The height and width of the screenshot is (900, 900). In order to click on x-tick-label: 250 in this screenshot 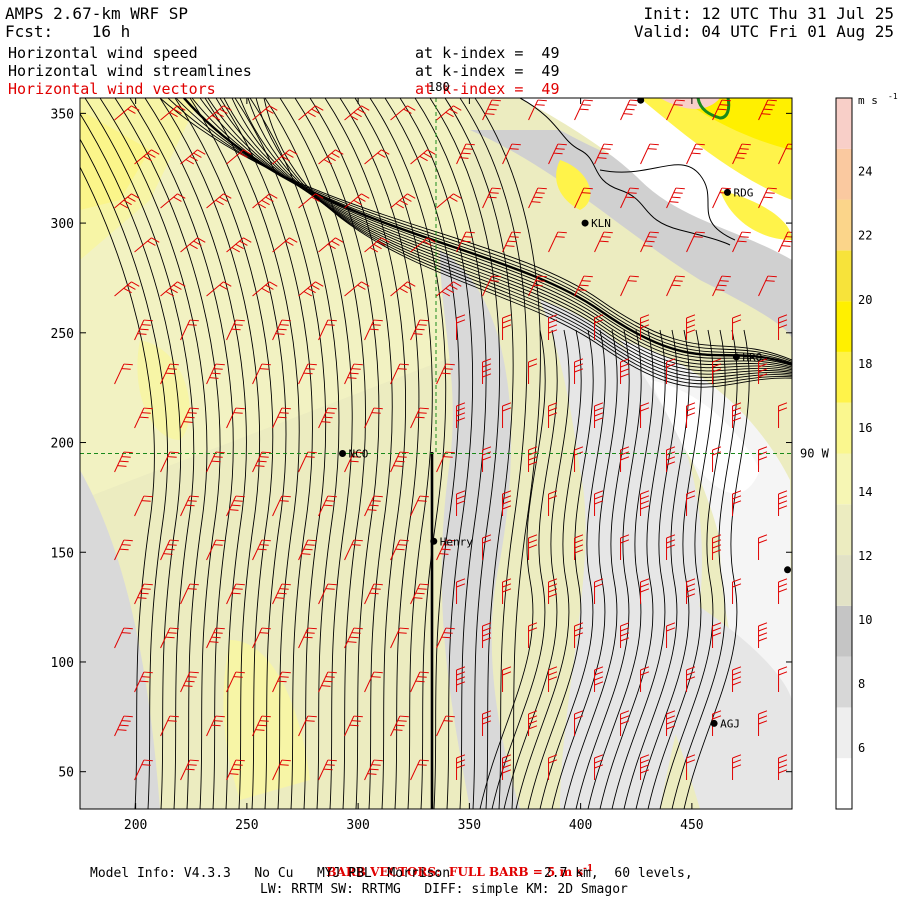, I will do `click(246, 825)`.